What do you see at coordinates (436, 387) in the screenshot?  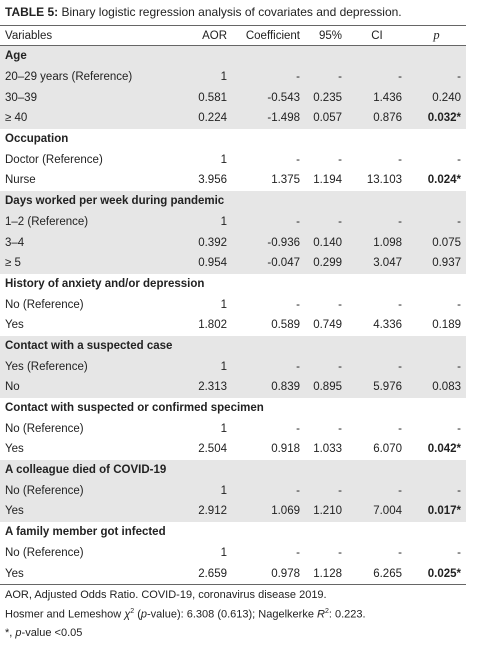 I see `cell: 0.083` at bounding box center [436, 387].